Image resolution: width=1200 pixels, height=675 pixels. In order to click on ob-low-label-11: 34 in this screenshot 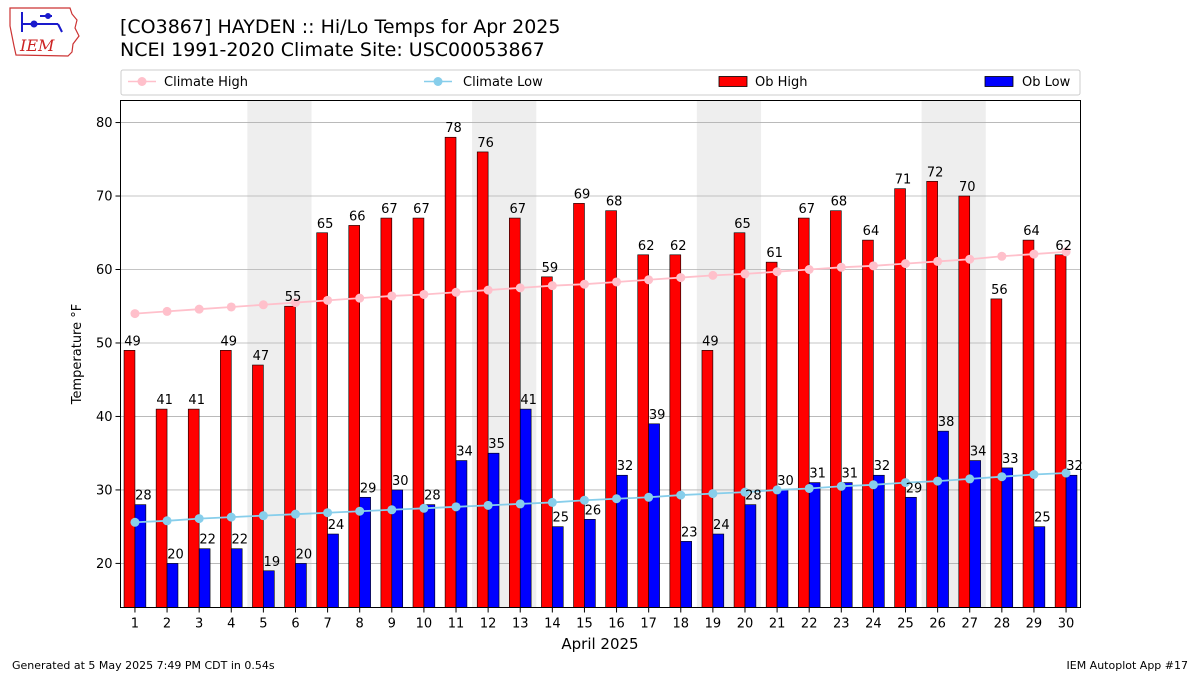, I will do `click(464, 452)`.